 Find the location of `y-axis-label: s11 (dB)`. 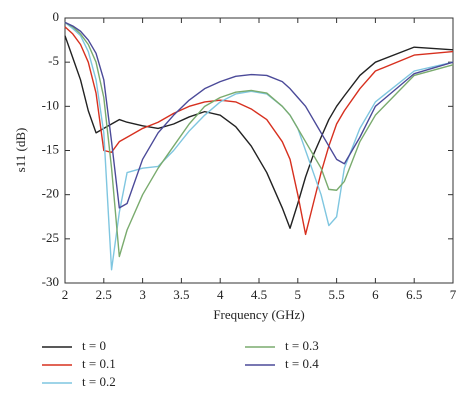

y-axis-label: s11 (dB) is located at coordinates (20, 150).